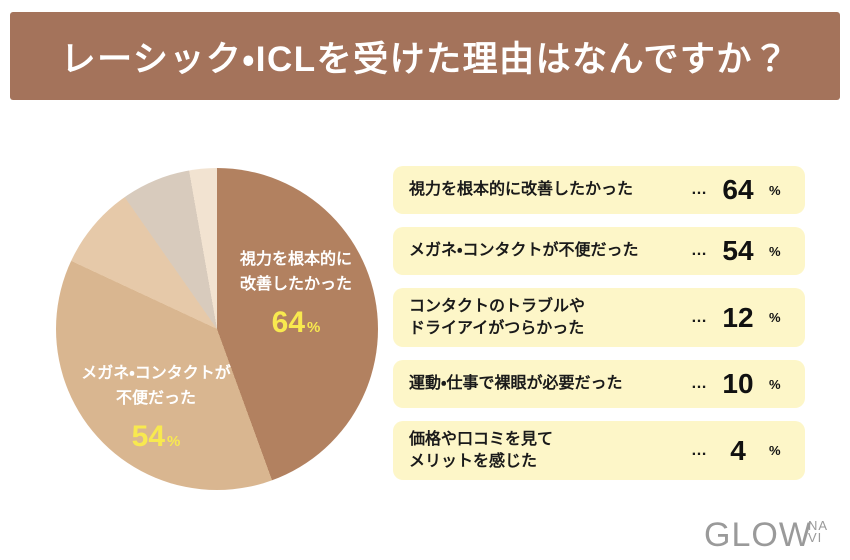  I want to click on pie-slice-value-number: 54, so click(148, 436).